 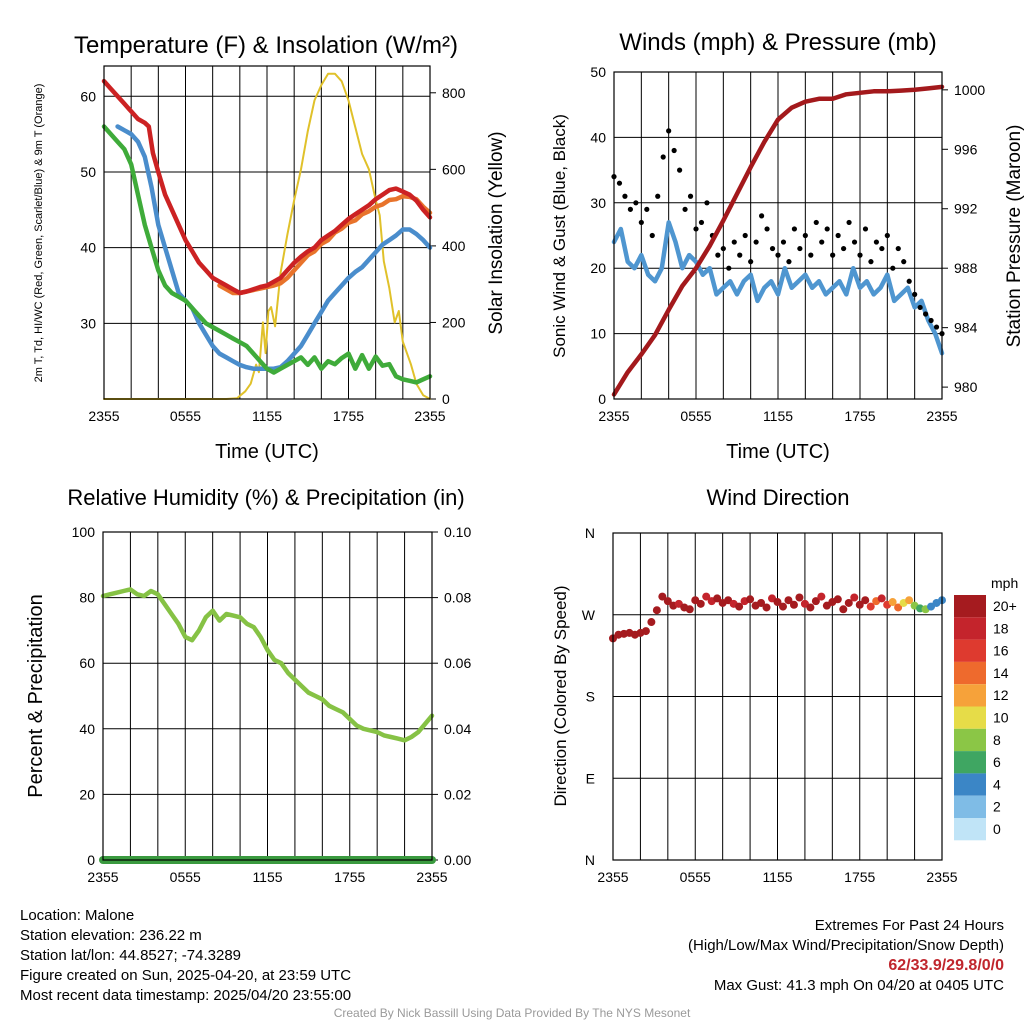 What do you see at coordinates (454, 93) in the screenshot?
I see `y2-tick-label: 800` at bounding box center [454, 93].